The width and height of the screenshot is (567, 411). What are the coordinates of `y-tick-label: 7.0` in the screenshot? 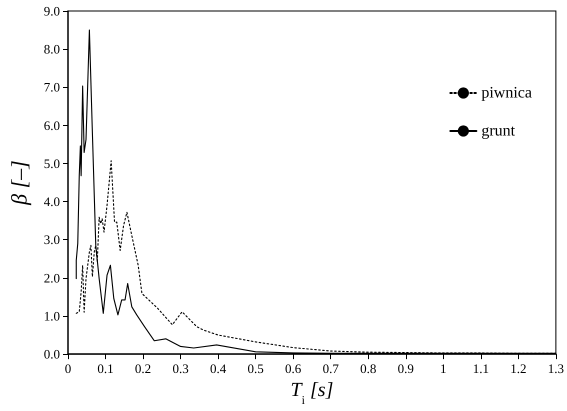 It's located at (52, 87).